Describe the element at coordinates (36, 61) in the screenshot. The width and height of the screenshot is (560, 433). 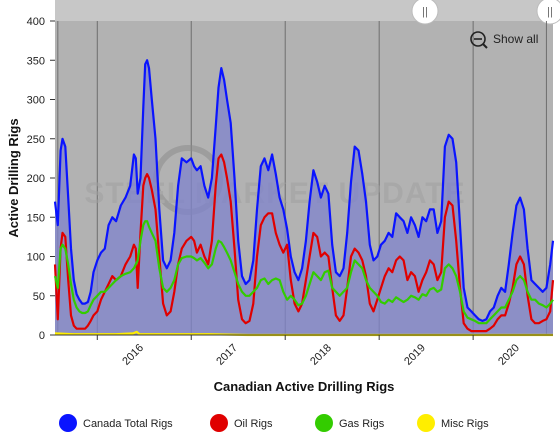
I see `y-tick-label: 350` at that location.